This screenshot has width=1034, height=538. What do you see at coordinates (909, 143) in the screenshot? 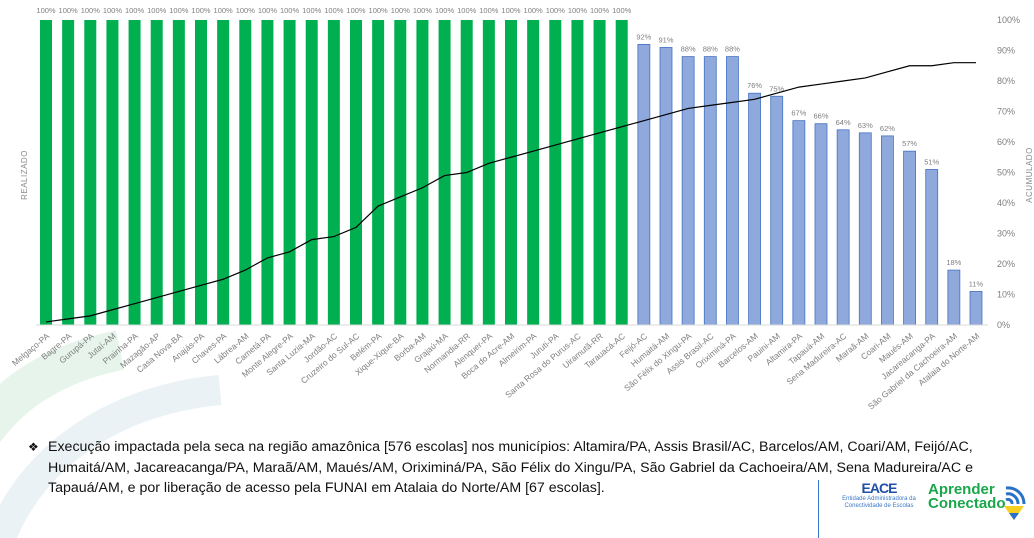
I see `bar-data-label: 57%` at bounding box center [909, 143].